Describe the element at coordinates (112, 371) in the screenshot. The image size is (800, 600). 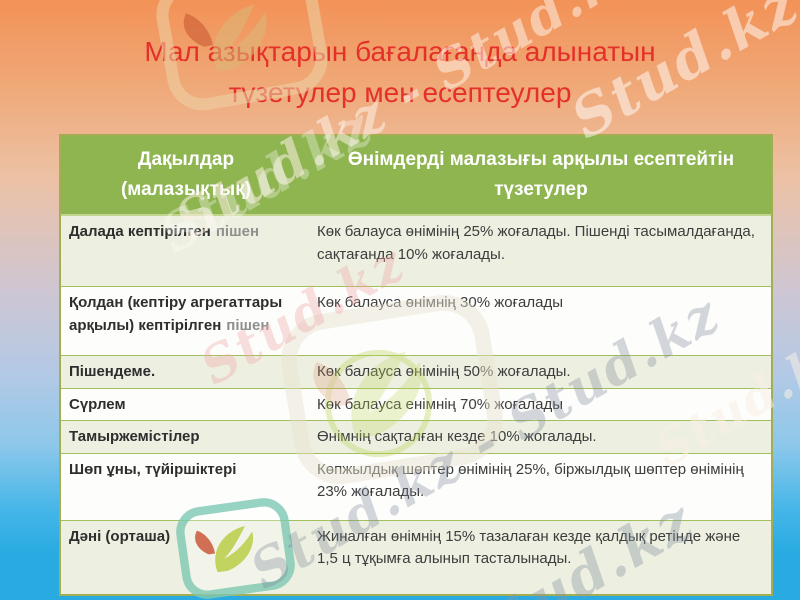
I see `feed-name: Пішендеме.` at that location.